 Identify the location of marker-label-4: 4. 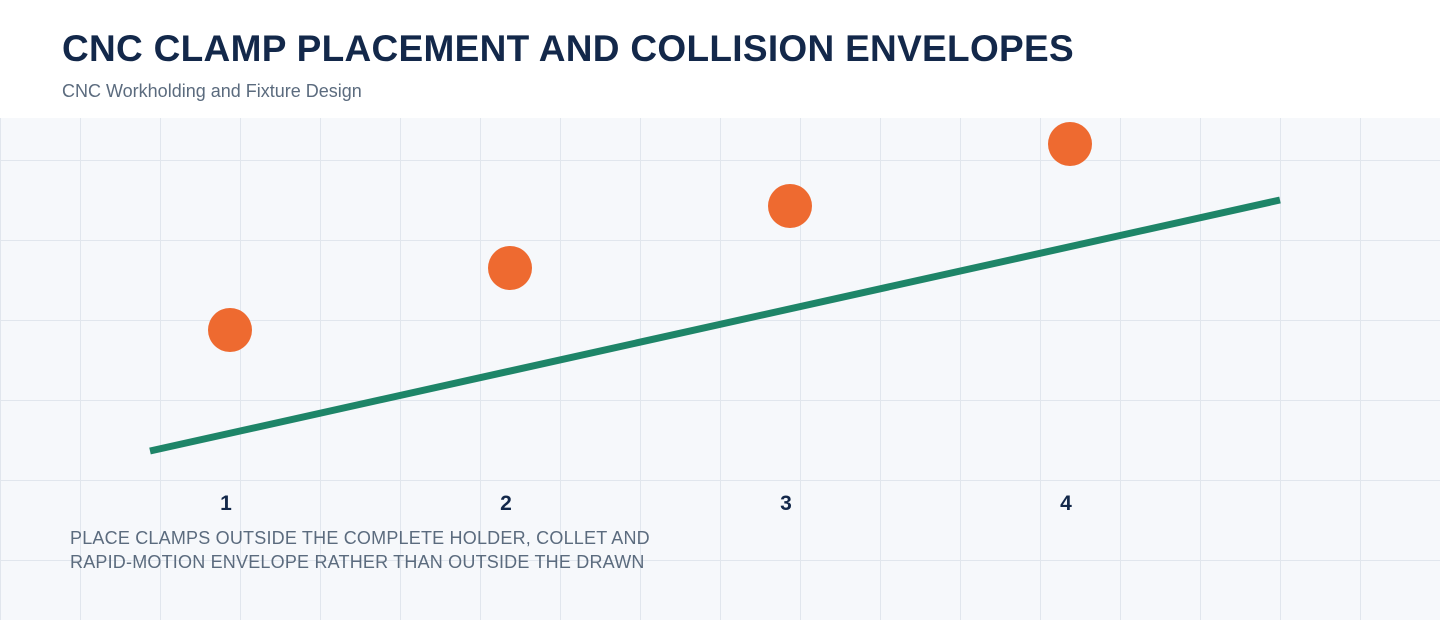
(1066, 503).